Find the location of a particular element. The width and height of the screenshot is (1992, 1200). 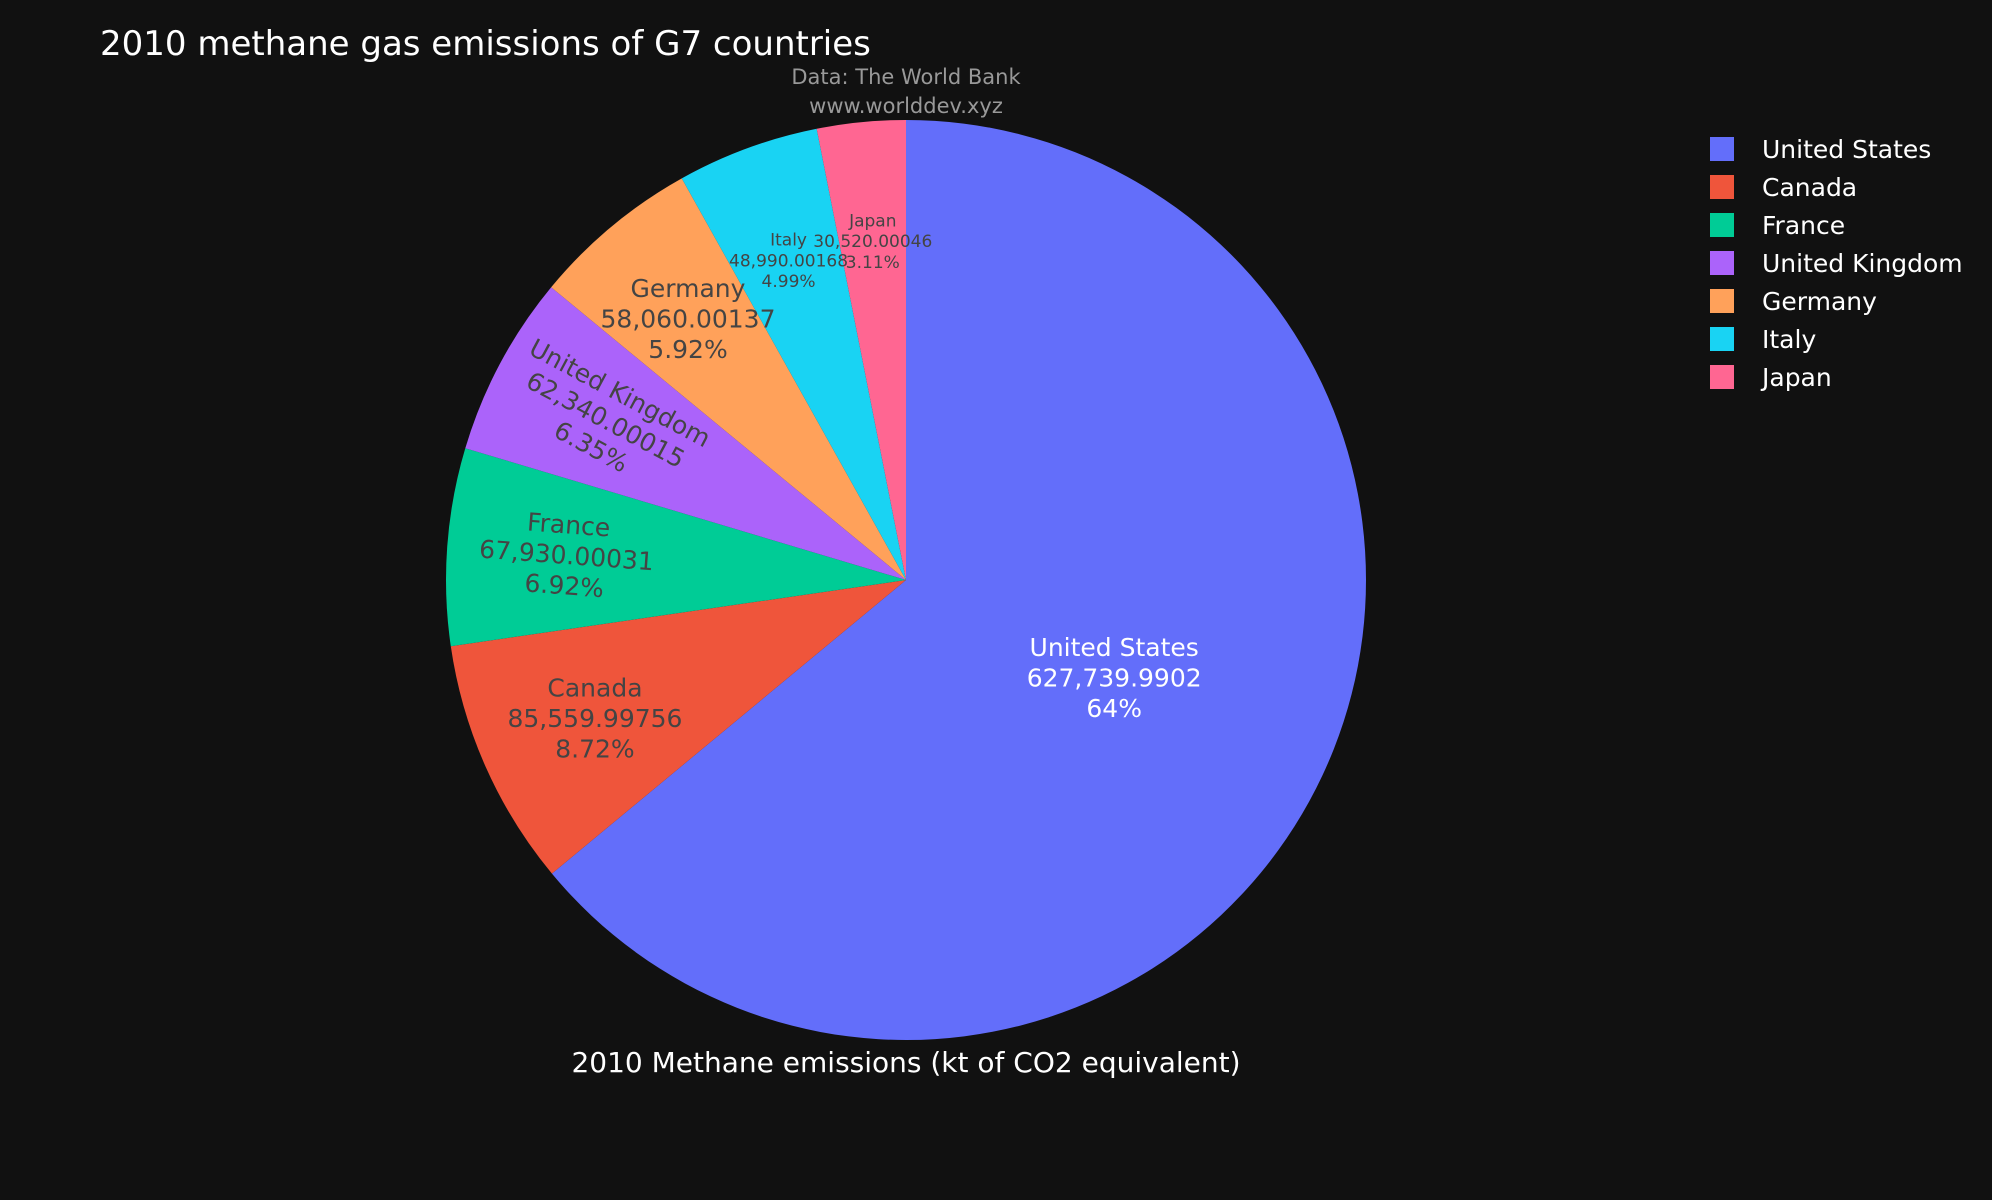

slice-label-percent: 5.92% is located at coordinates (687, 349).